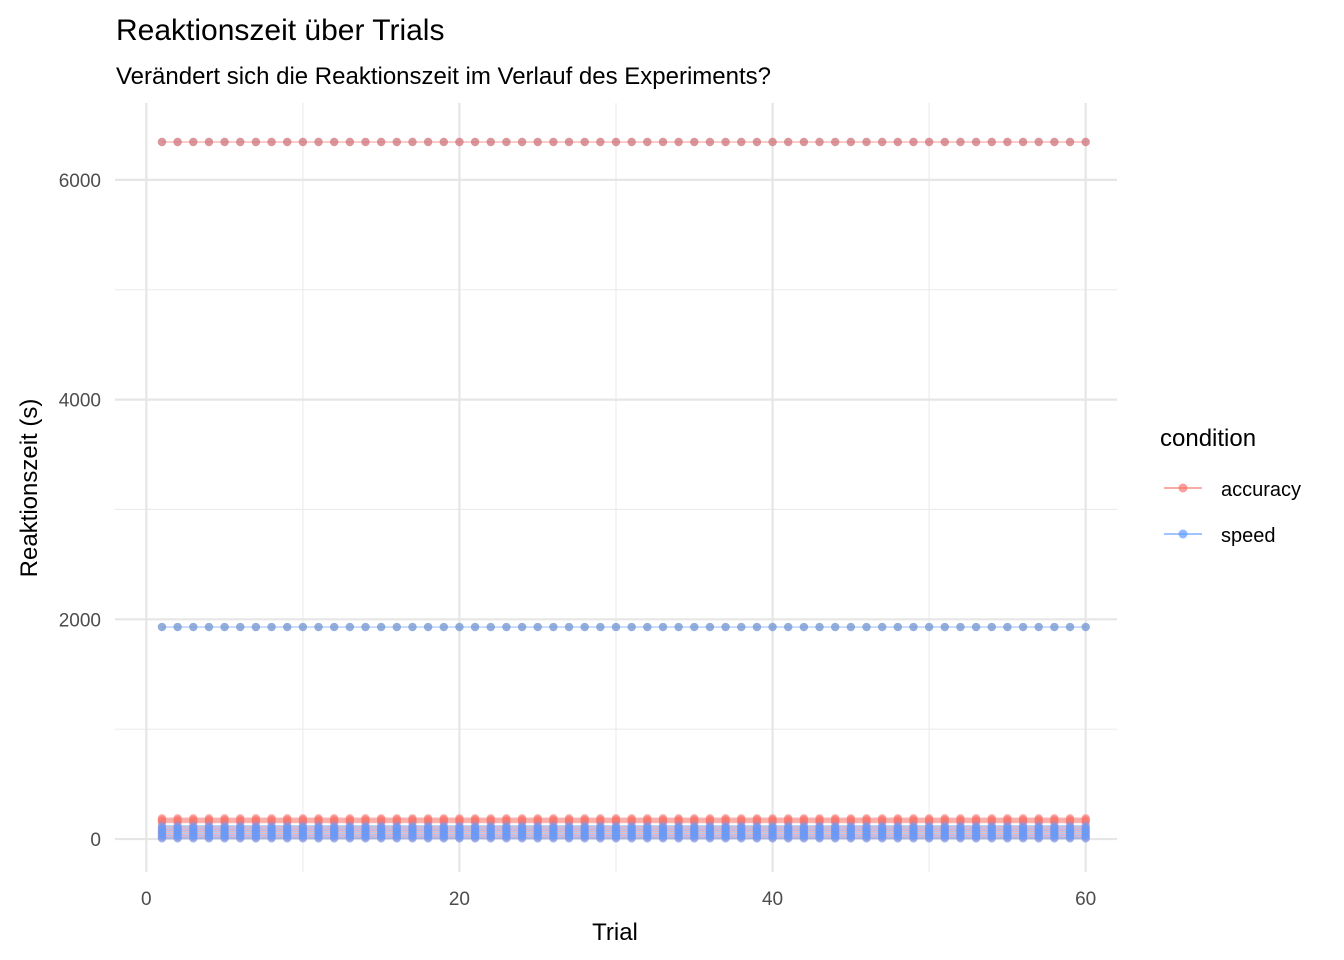 The image size is (1344, 960). I want to click on legend: condition accuracy speed, so click(1230, 486).